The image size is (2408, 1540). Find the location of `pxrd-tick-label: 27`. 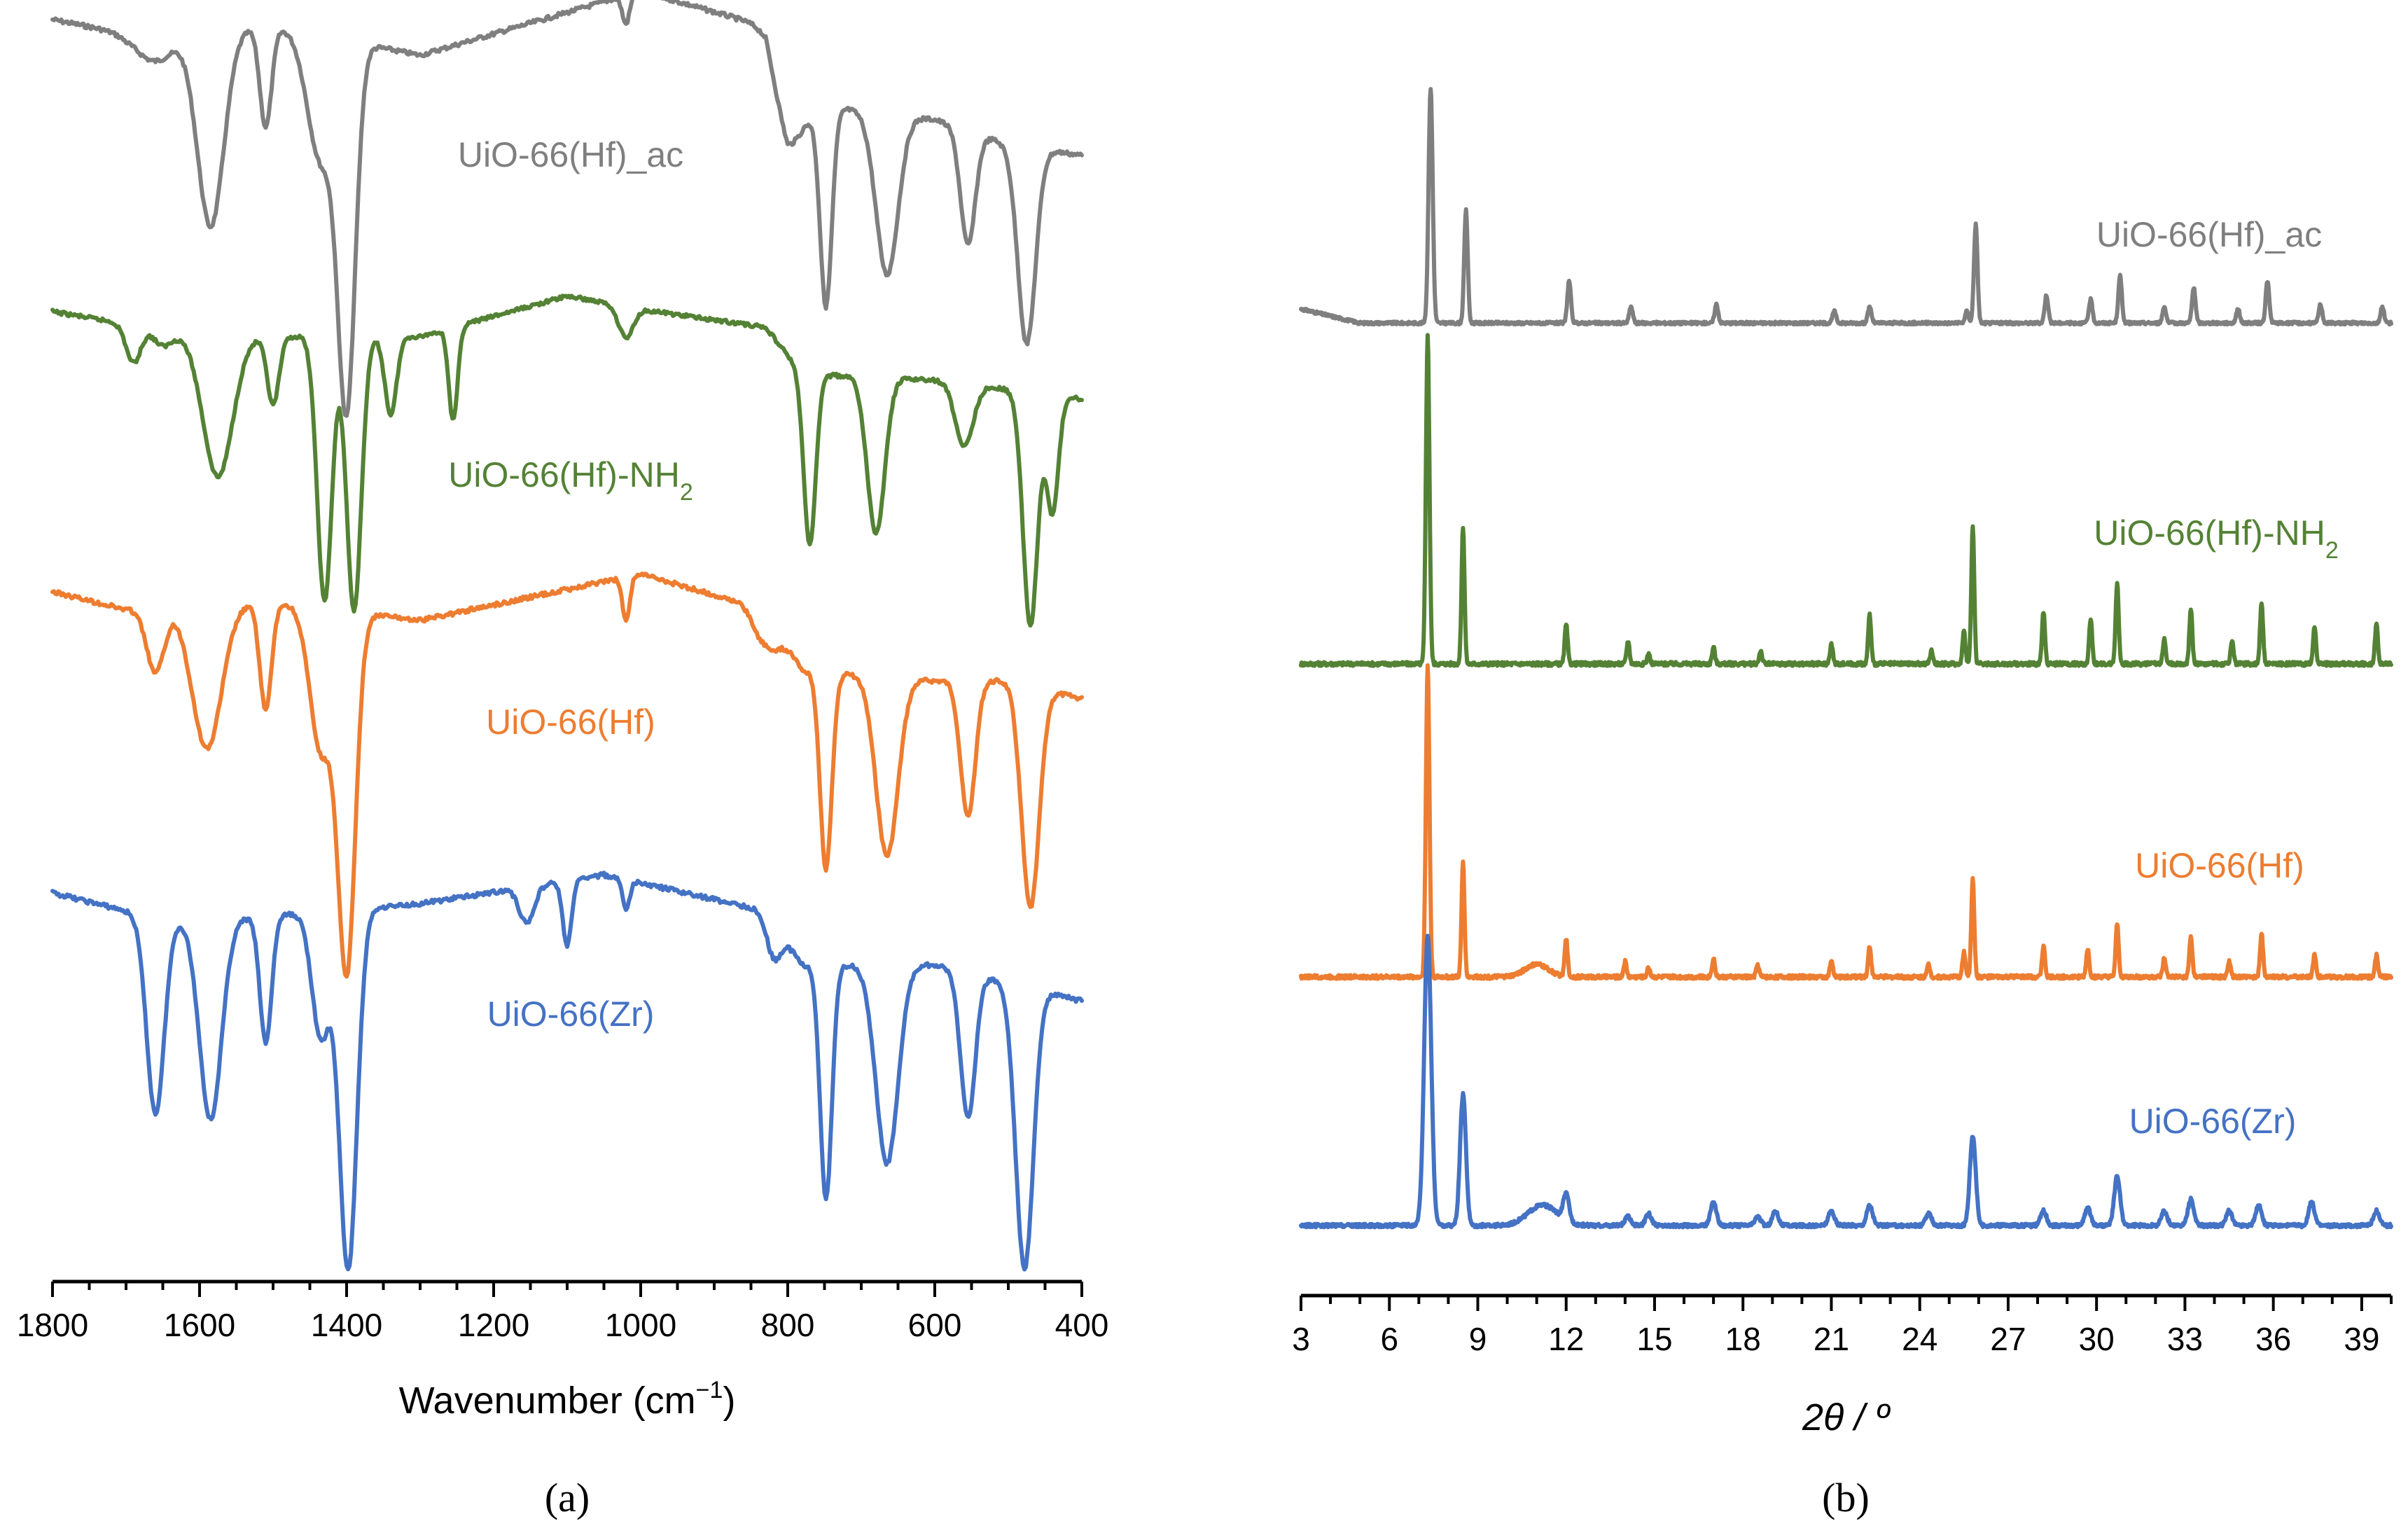

pxrd-tick-label: 27 is located at coordinates (2008, 1339).